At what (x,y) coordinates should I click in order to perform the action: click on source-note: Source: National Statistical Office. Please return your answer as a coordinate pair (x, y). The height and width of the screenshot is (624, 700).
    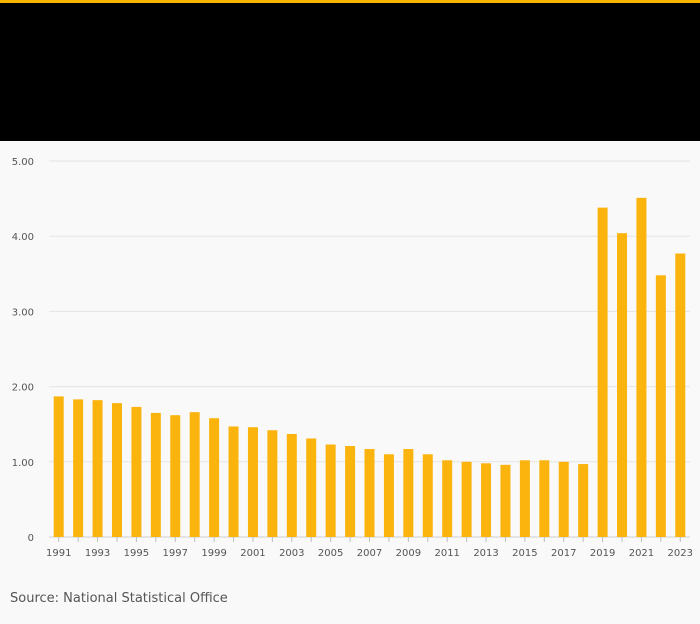
    Looking at the image, I should click on (119, 598).